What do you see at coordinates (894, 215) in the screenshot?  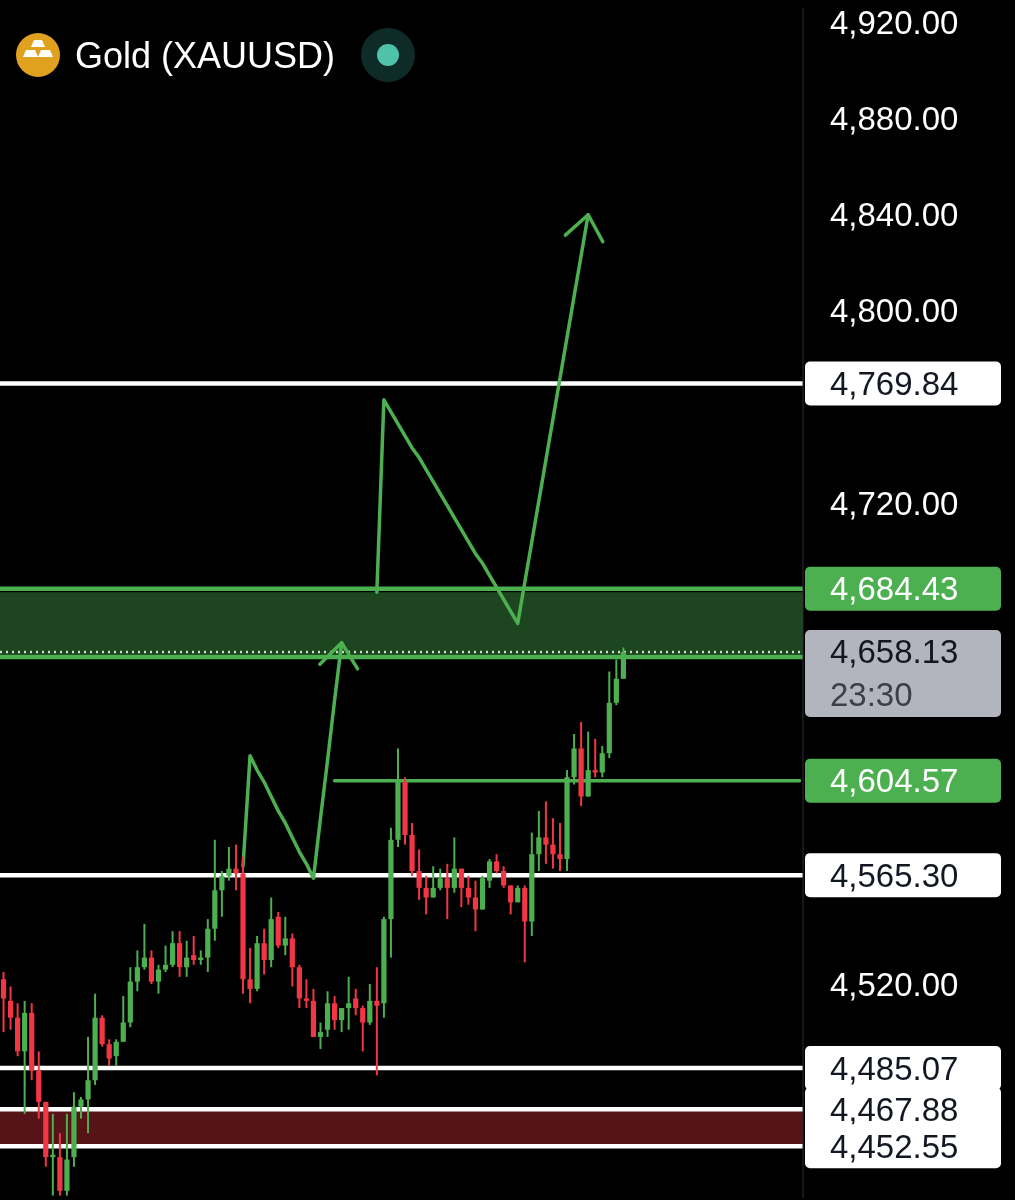 I see `y-tick-label: 4,840.00` at bounding box center [894, 215].